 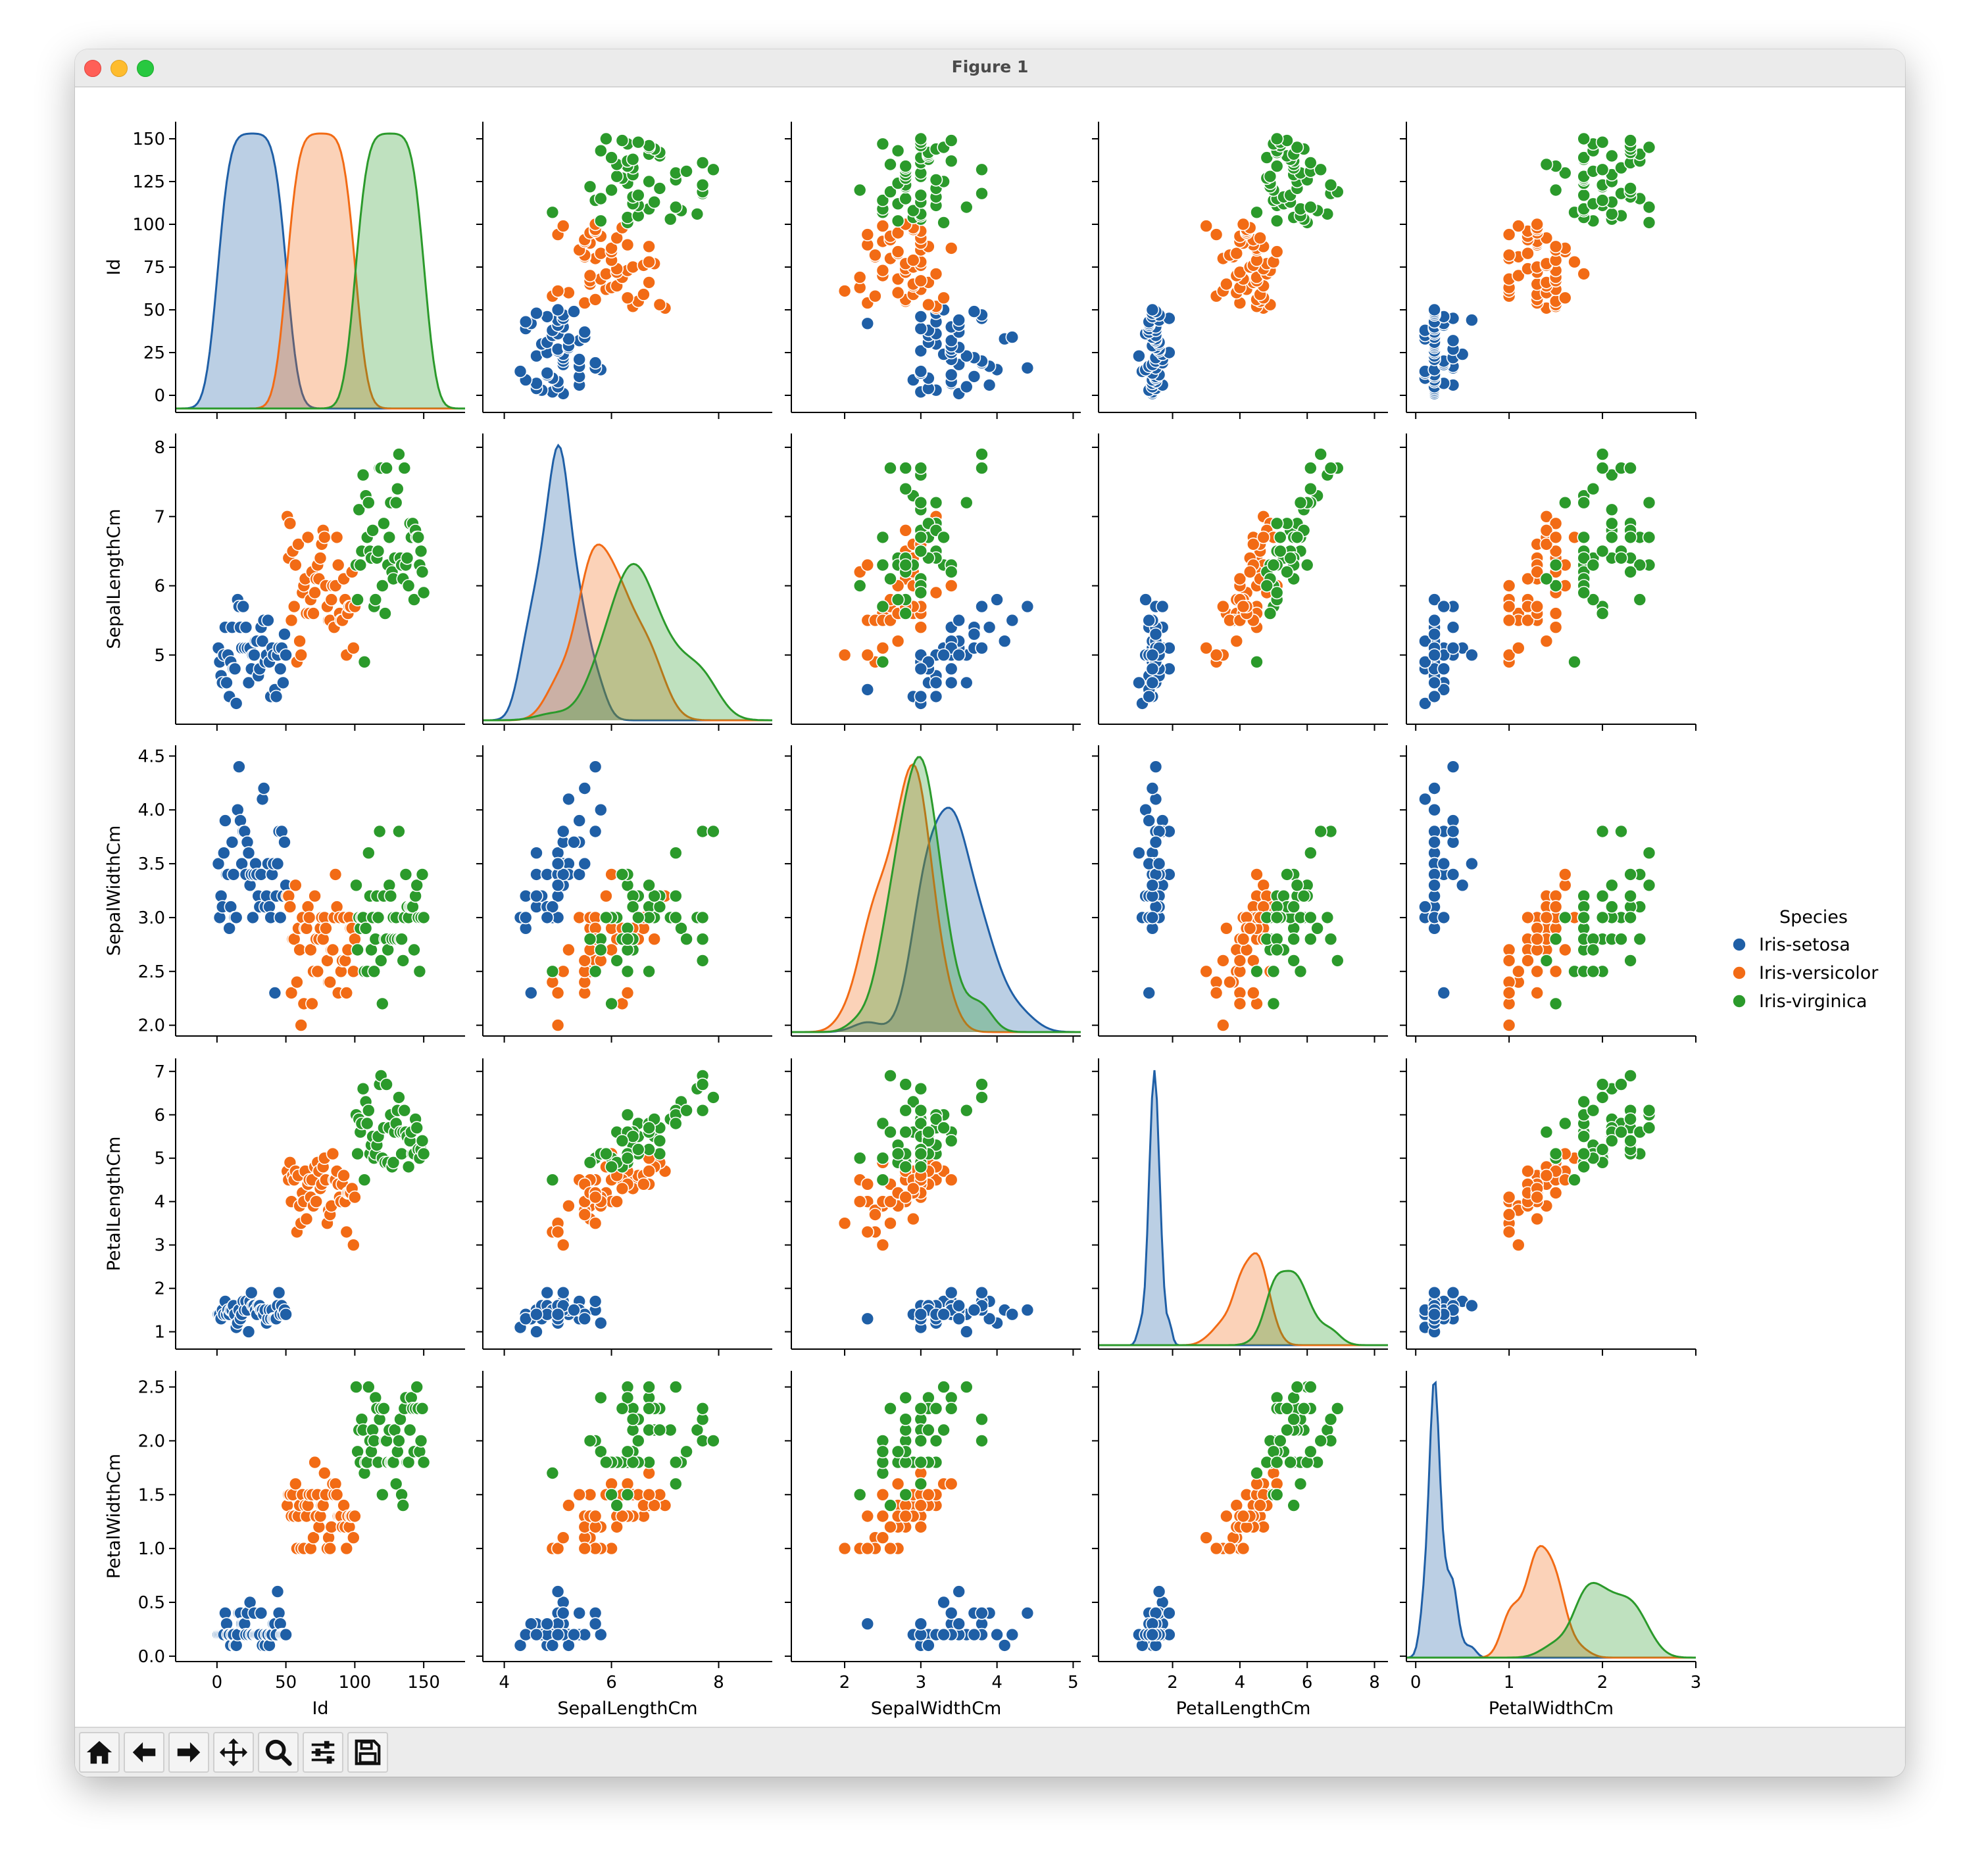 I want to click on x-tick-label: 0, so click(x=1416, y=1683).